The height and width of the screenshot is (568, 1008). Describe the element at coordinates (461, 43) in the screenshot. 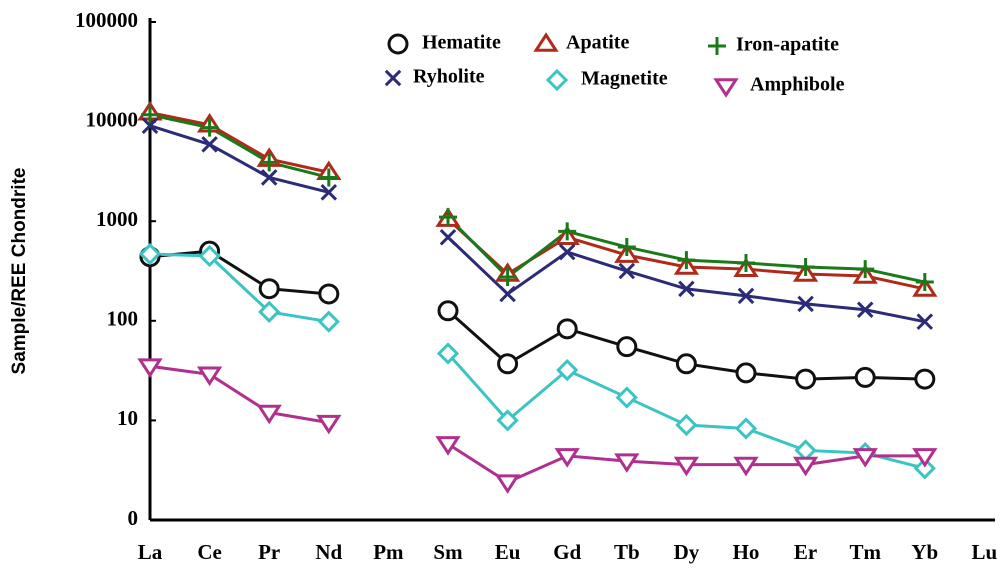

I see `legend-label: Hematite` at that location.